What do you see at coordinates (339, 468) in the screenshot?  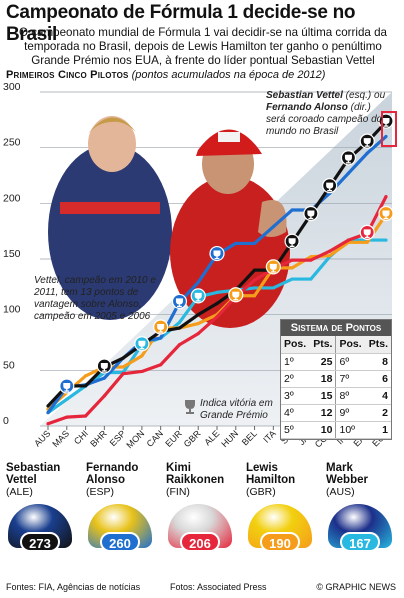 I see `driver-first-name: Mark` at bounding box center [339, 468].